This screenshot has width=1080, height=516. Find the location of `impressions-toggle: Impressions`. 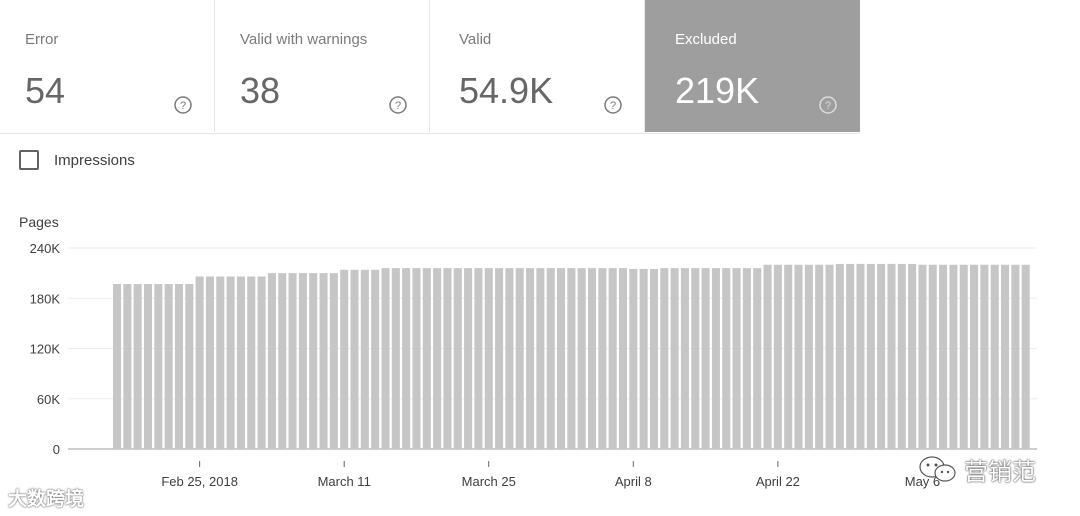

impressions-toggle: Impressions is located at coordinates (77, 160).